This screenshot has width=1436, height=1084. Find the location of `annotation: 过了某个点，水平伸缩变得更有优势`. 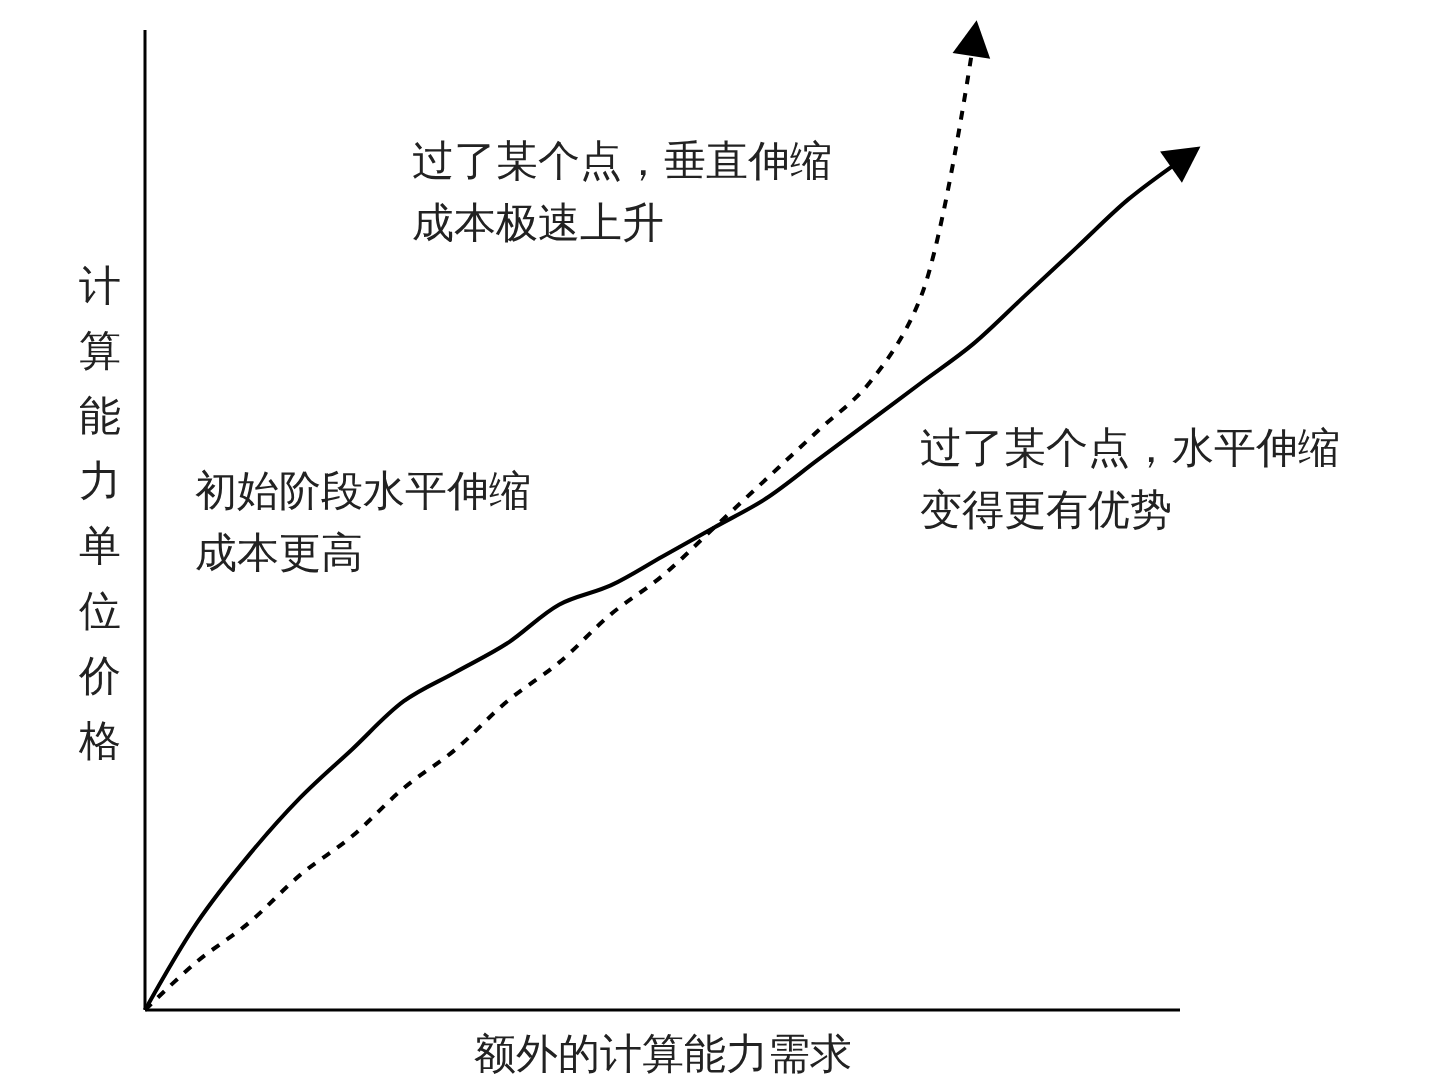

annotation: 过了某个点，水平伸缩变得更有优势 is located at coordinates (1130, 478).